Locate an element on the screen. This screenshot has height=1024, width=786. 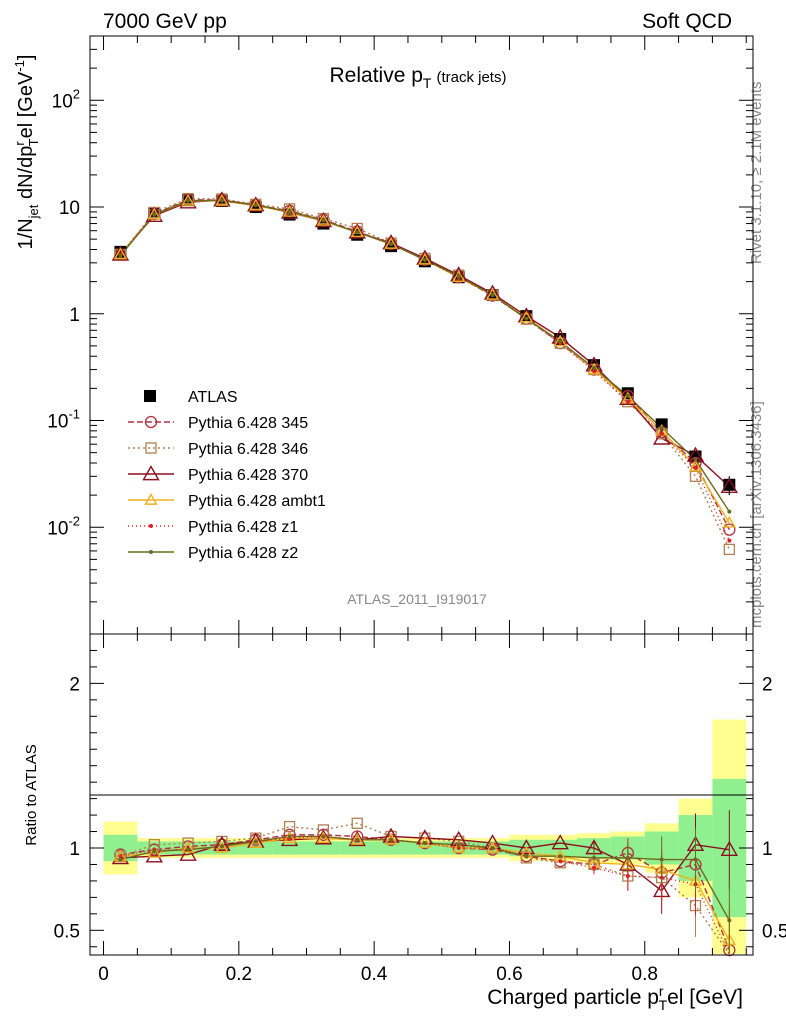
legend-label: Pythia 6.428 370 is located at coordinates (248, 475).